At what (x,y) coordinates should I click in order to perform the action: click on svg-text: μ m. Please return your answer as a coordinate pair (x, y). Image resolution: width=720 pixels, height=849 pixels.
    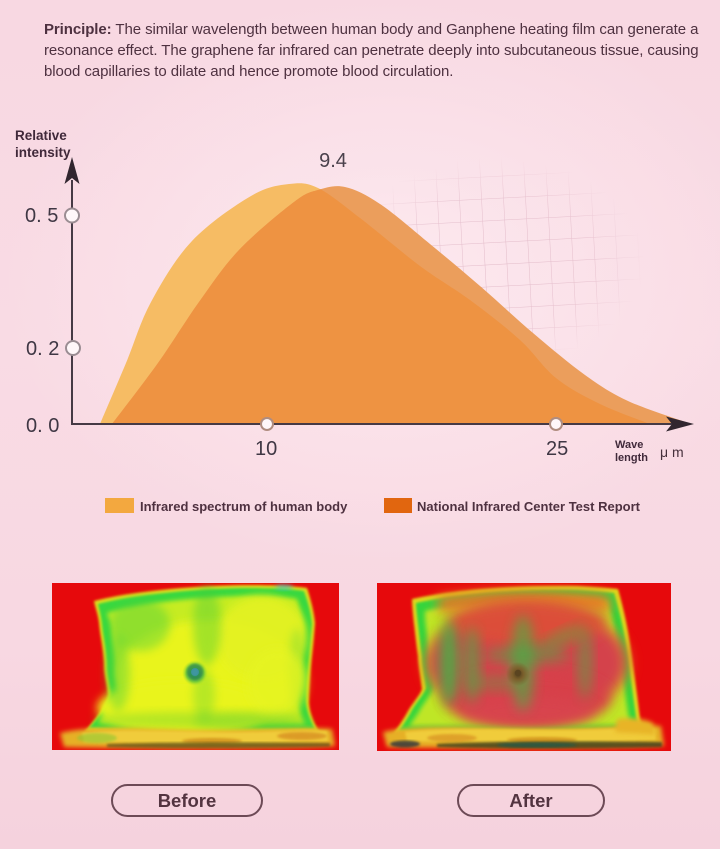
    Looking at the image, I should click on (672, 452).